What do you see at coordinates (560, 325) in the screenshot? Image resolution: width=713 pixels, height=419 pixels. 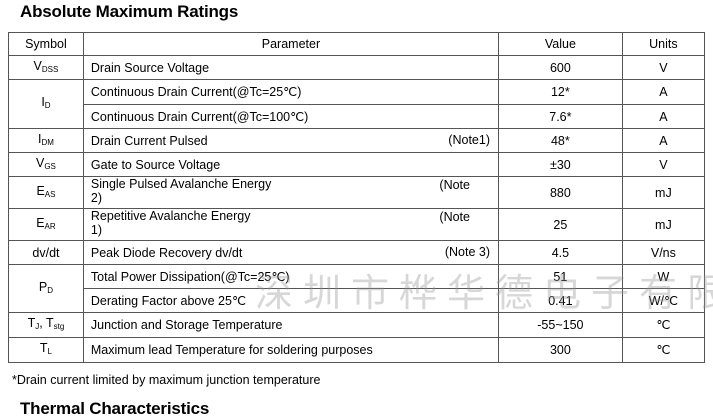 I see `value-cell: -55~150` at bounding box center [560, 325].